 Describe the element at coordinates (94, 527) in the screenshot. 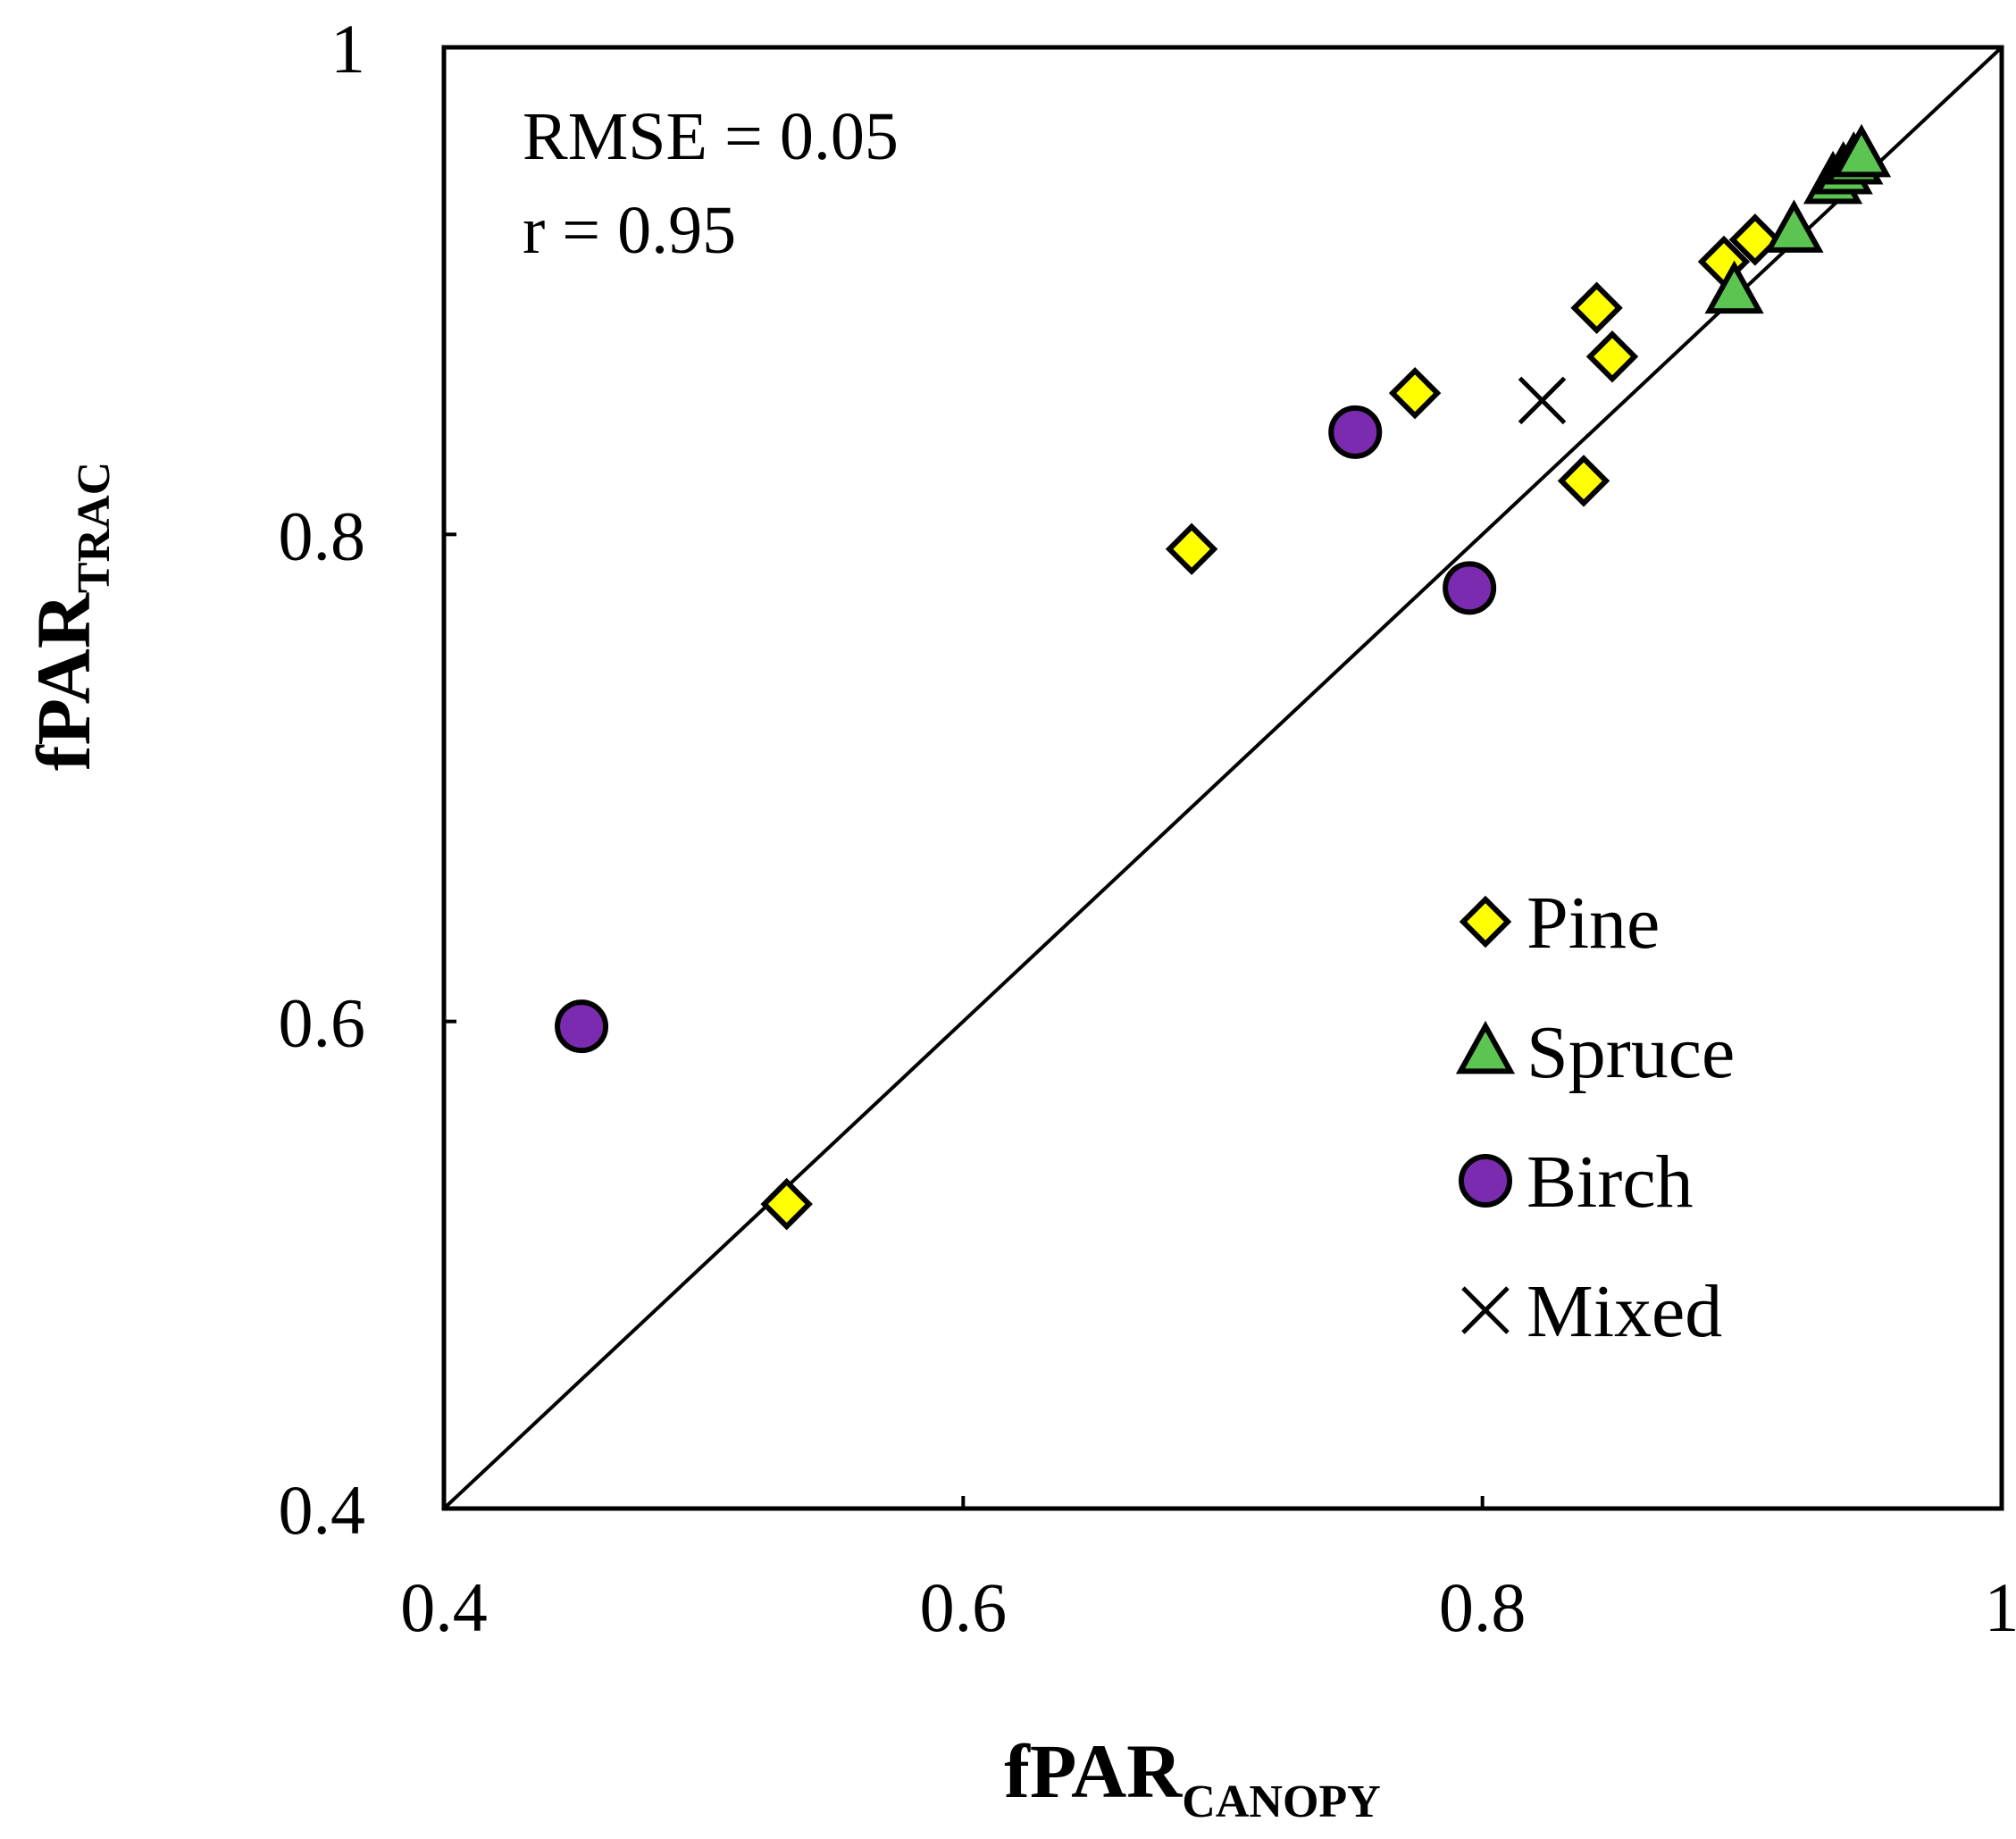

I see `y-axis-title-sub: TRAC` at that location.